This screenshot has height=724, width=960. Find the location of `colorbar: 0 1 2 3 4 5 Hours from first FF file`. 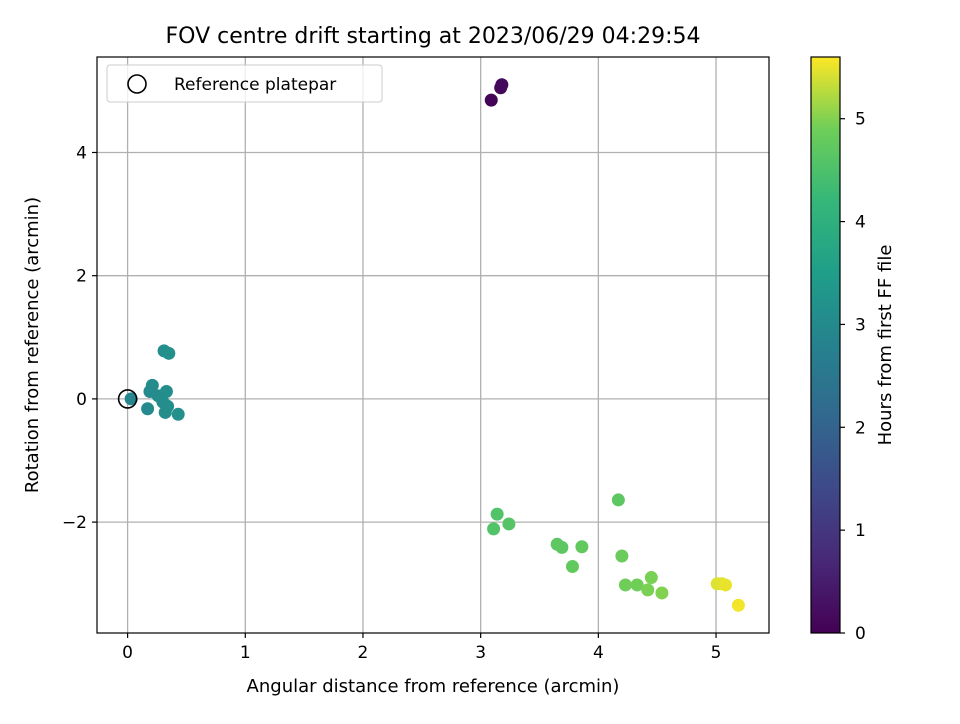

colorbar: 0 1 2 3 4 5 Hours from first FF file is located at coordinates (853, 350).